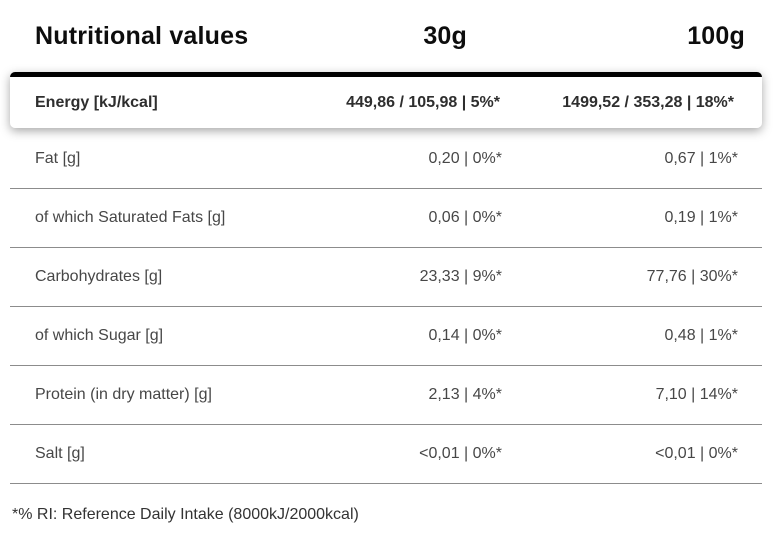  Describe the element at coordinates (465, 394) in the screenshot. I see `row-value-30g: 2,13 | 4%*` at that location.